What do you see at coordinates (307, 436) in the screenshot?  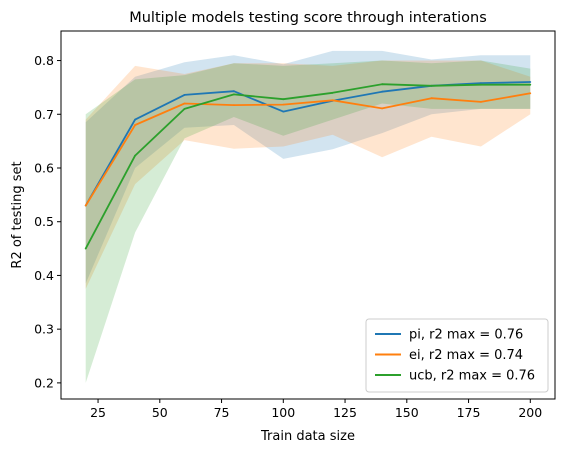 I see `x-axis-label: Train data size` at bounding box center [307, 436].